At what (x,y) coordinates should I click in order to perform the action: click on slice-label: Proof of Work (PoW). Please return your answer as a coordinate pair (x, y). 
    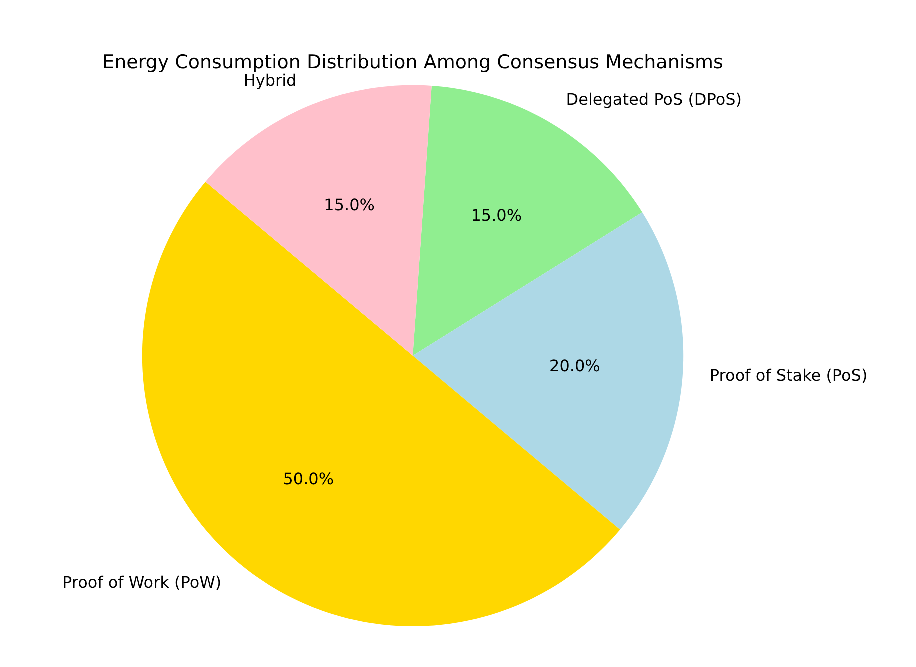
    Looking at the image, I should click on (142, 582).